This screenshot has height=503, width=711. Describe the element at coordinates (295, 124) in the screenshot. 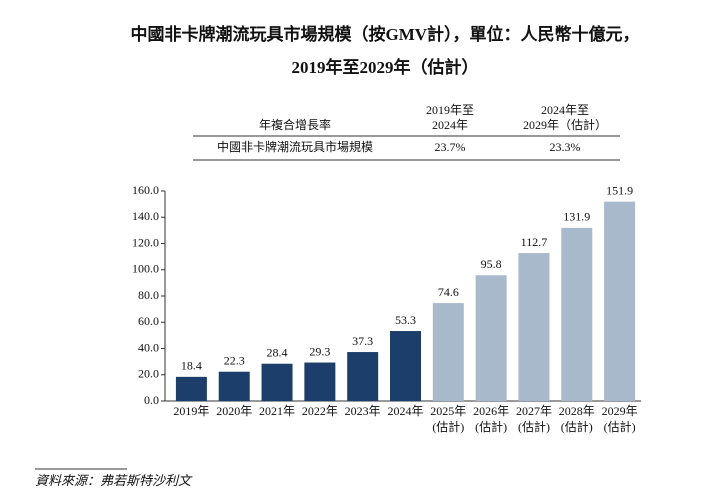

I see `table-header: 年複合增長率` at that location.